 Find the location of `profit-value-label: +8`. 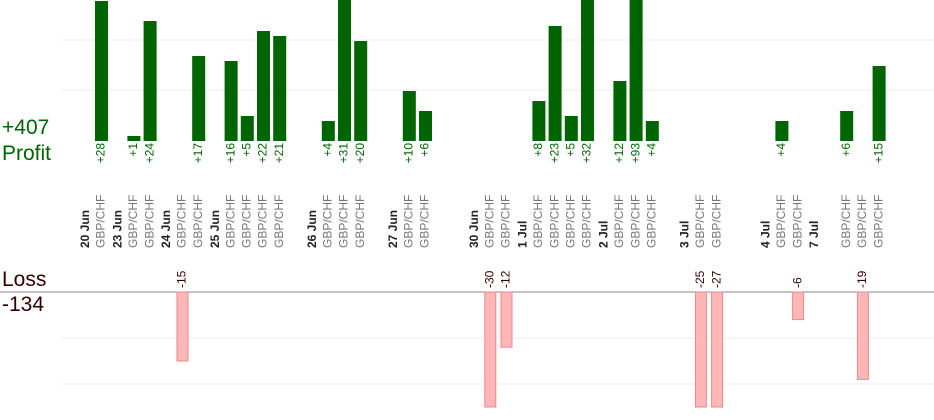

profit-value-label: +8 is located at coordinates (538, 150).